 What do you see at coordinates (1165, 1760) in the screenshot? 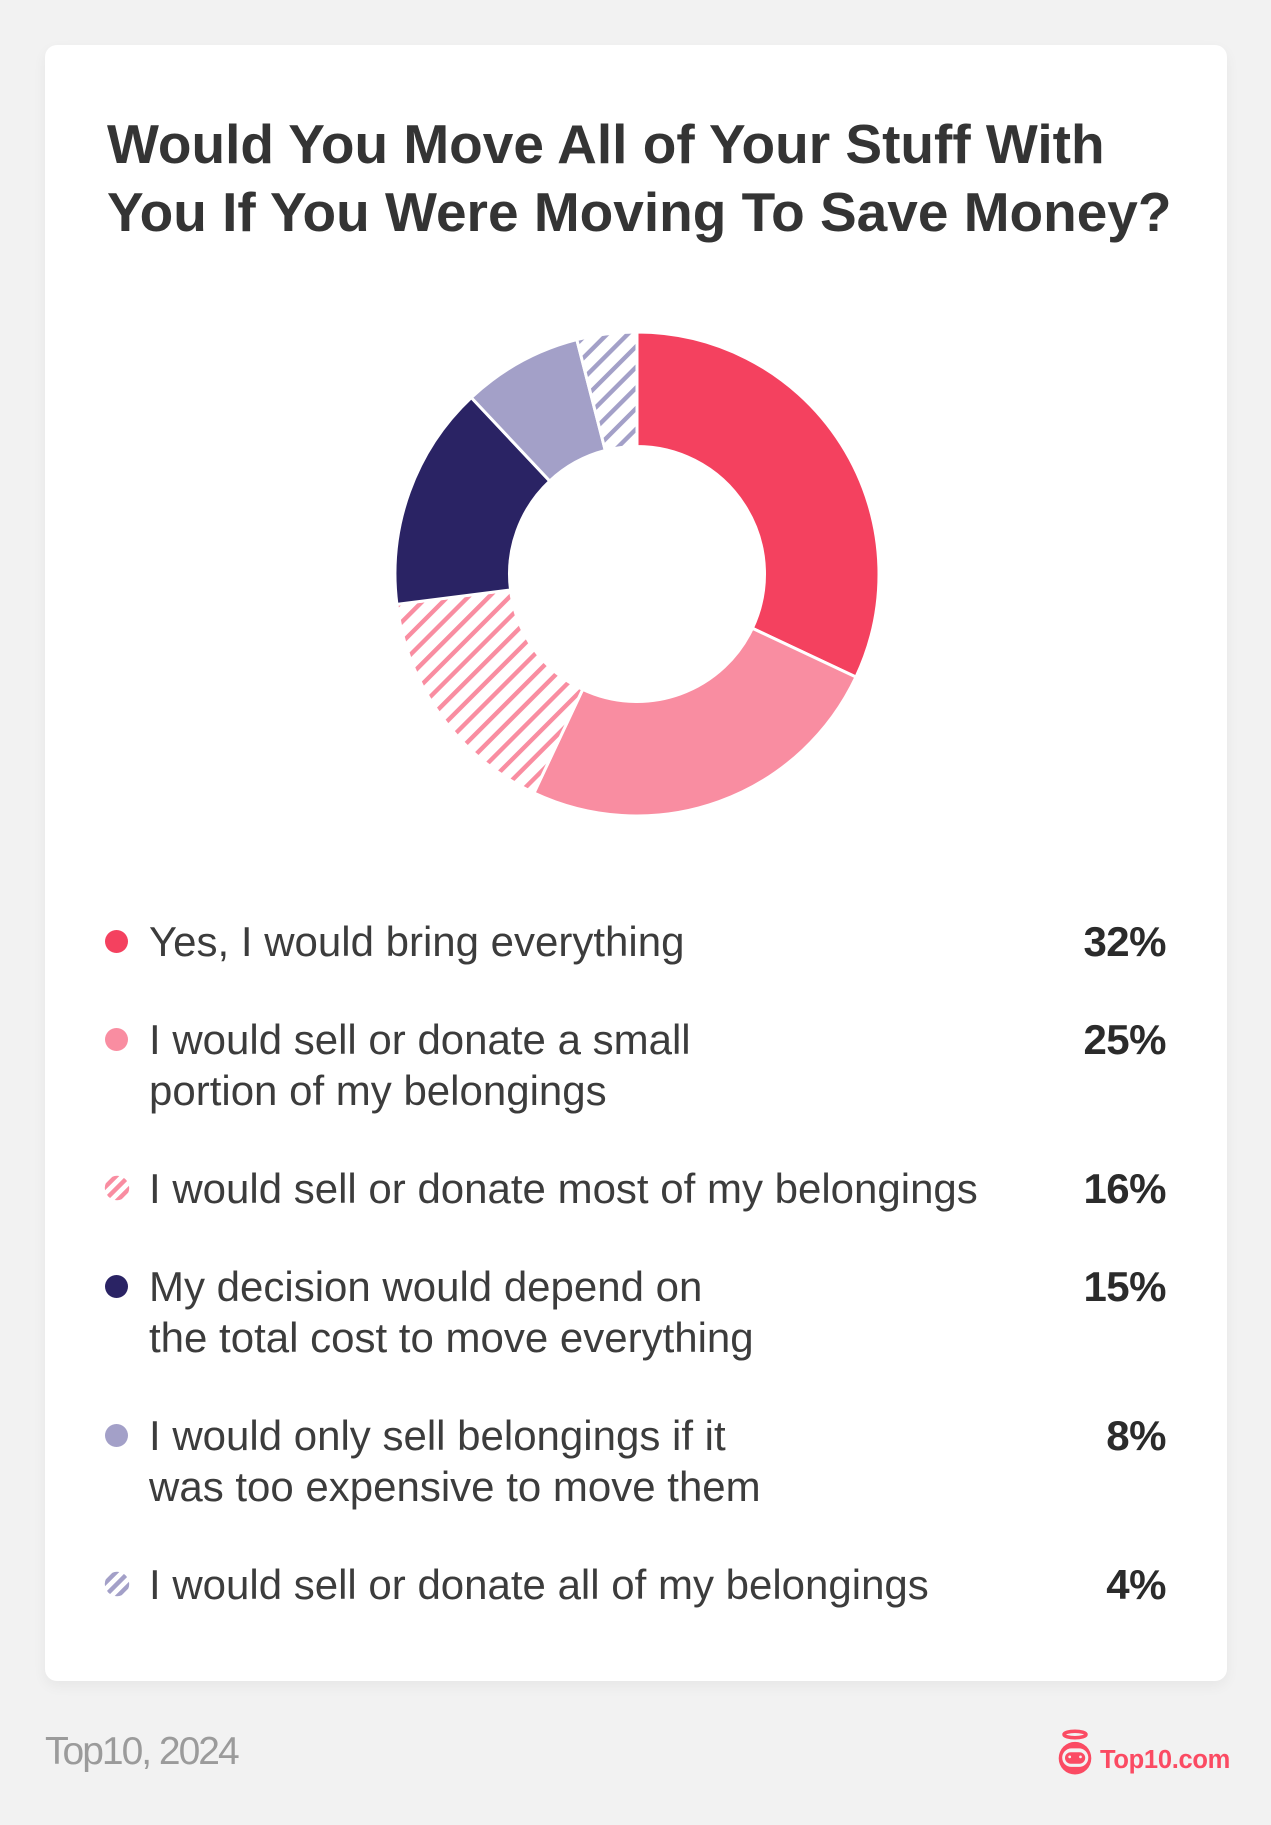
I see `svg-text: Top10.com` at bounding box center [1165, 1760].